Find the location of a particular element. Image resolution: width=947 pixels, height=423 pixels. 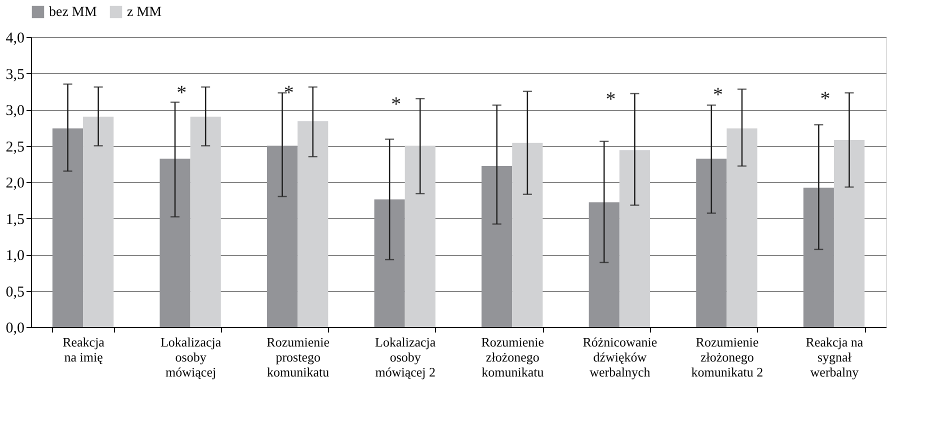

legend-label: z MM is located at coordinates (144, 12).